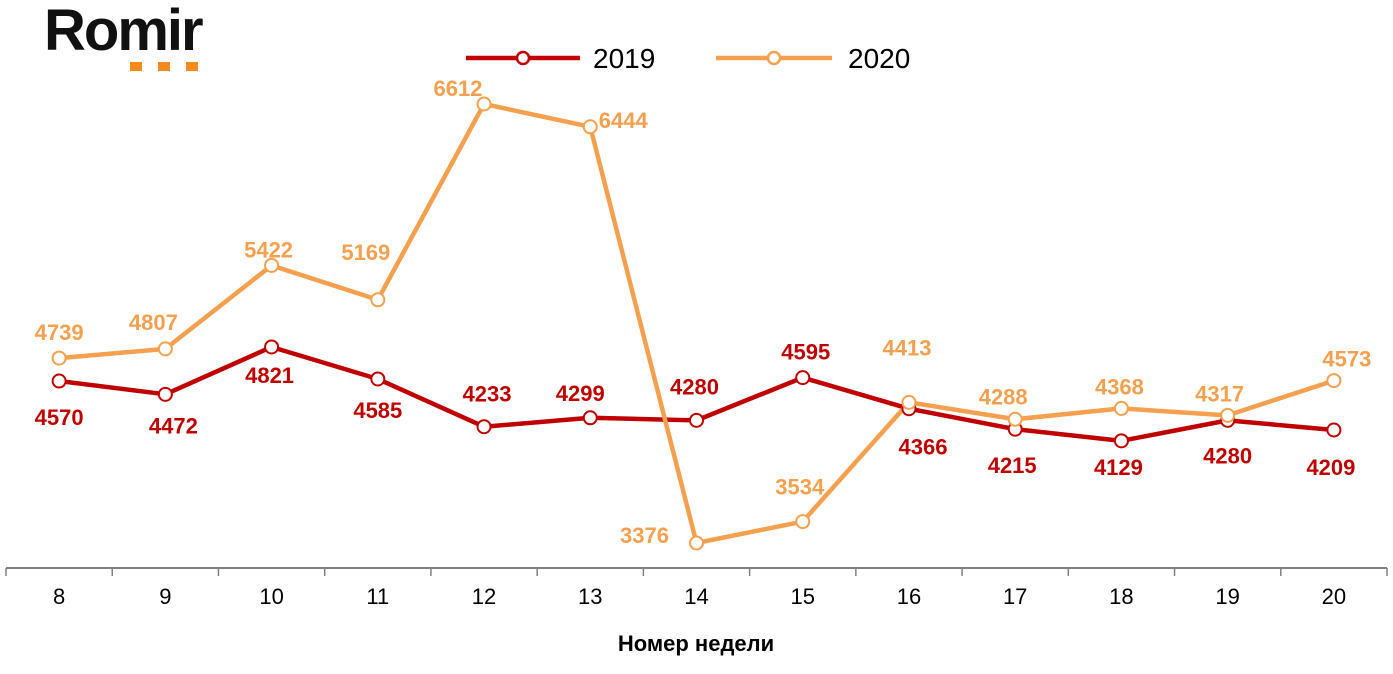  Describe the element at coordinates (800, 487) in the screenshot. I see `data-label: 3534` at that location.